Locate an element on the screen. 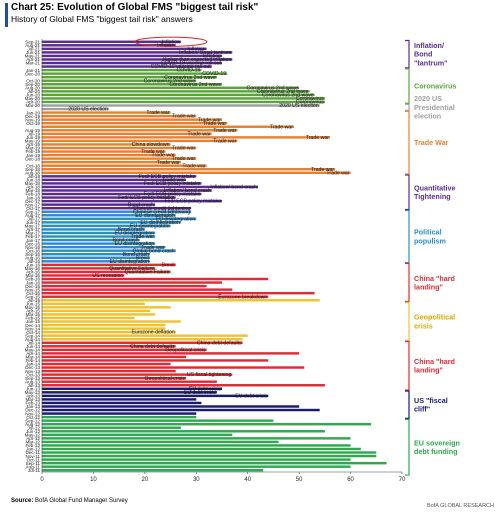 This screenshot has width=500, height=515. bar-label-Apr-16: Quantitative Failure is located at coordinates (147, 273).